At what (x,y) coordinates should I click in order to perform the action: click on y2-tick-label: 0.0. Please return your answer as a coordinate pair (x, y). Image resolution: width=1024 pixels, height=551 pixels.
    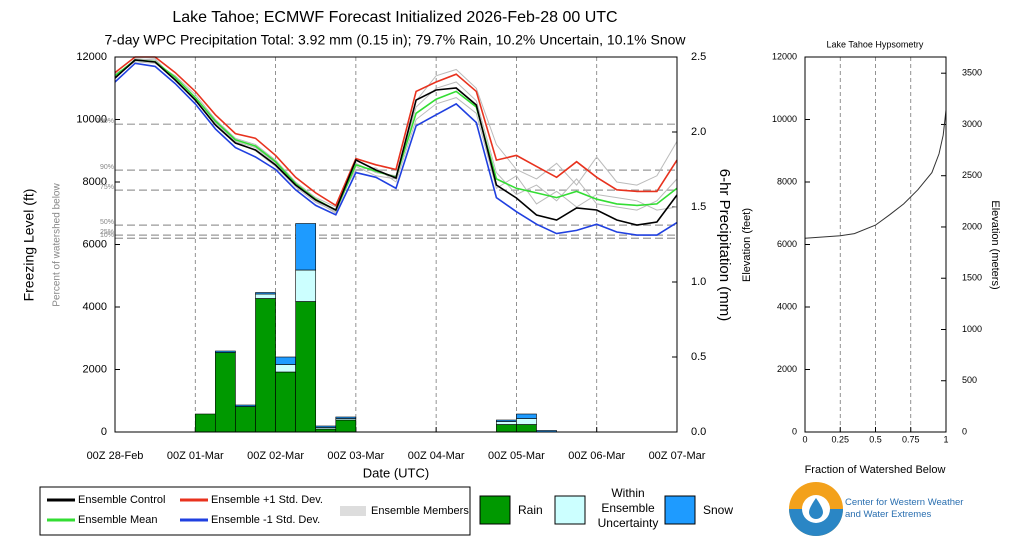
    Looking at the image, I should click on (698, 432).